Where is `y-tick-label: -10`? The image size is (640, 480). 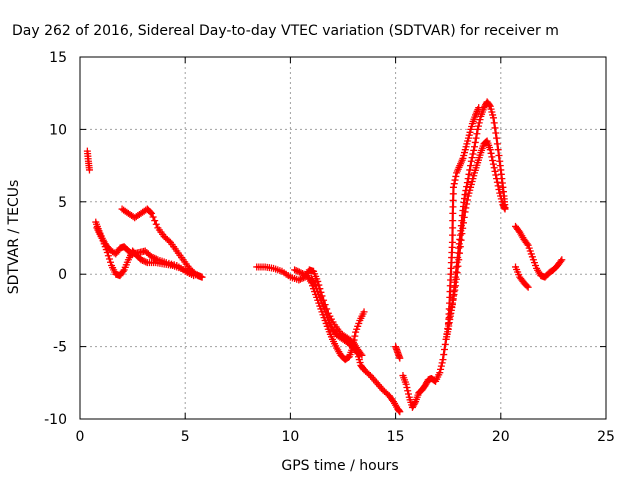
y-tick-label: -10 is located at coordinates (55, 420).